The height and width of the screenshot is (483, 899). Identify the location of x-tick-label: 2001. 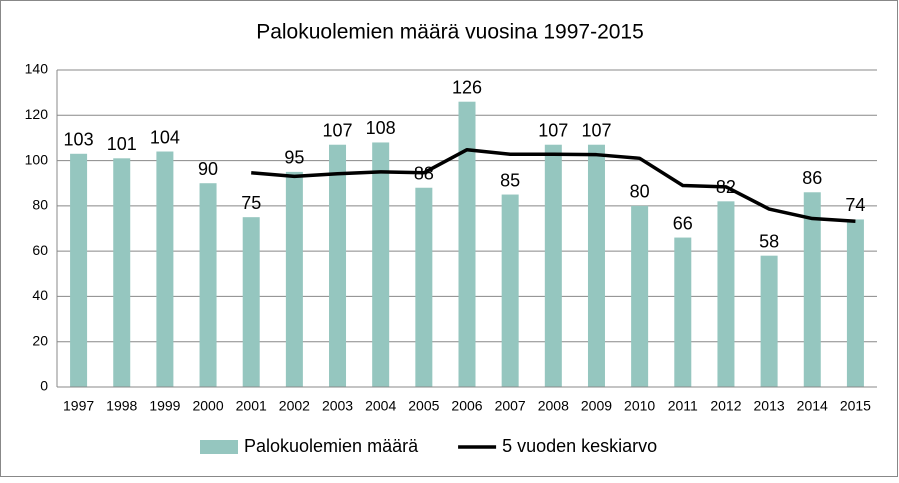
(251, 406).